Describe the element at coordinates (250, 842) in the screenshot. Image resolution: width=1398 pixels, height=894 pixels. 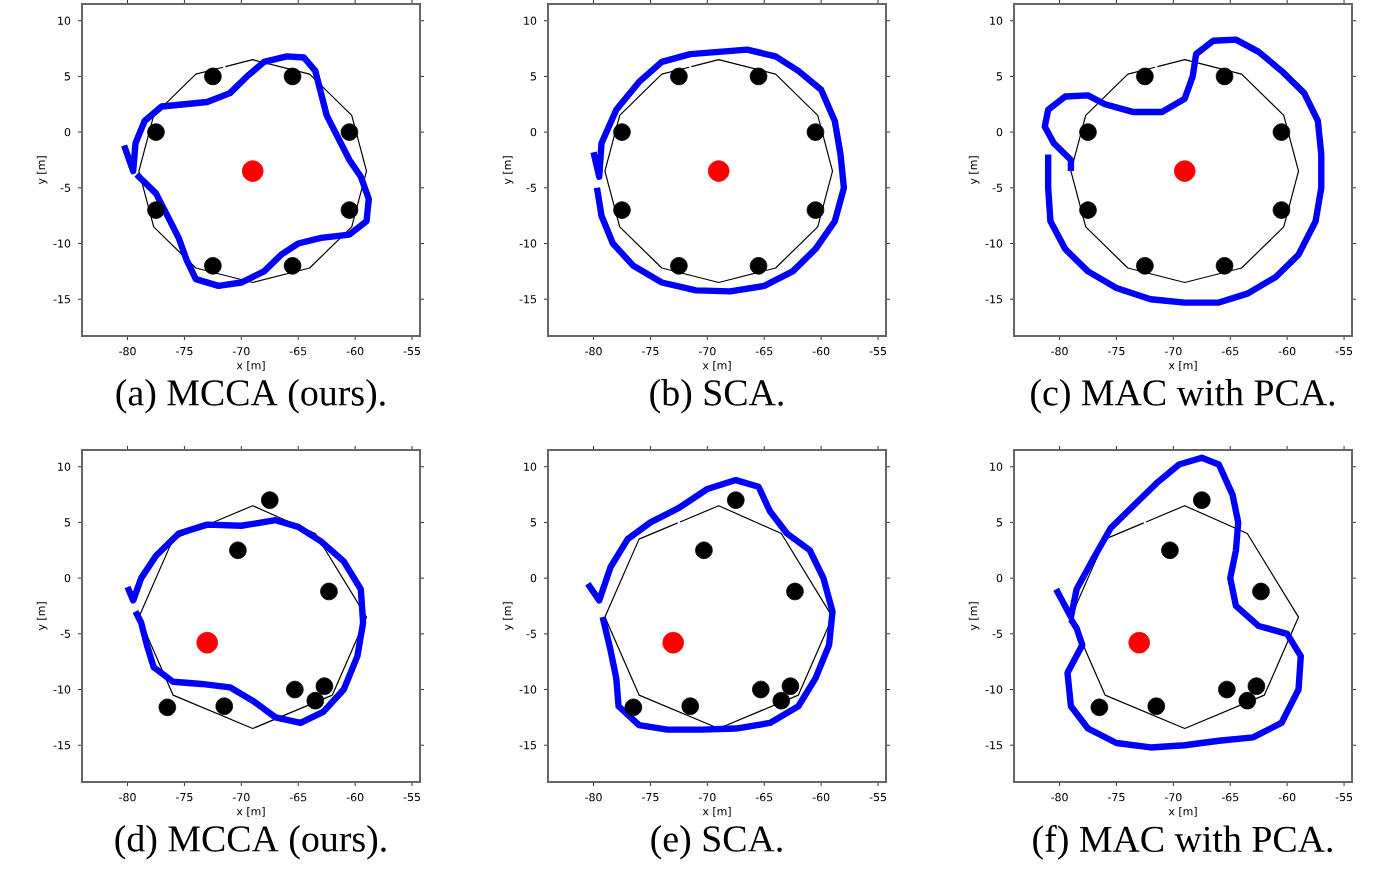
I see `text: (d) MCCA (ours).` at that location.